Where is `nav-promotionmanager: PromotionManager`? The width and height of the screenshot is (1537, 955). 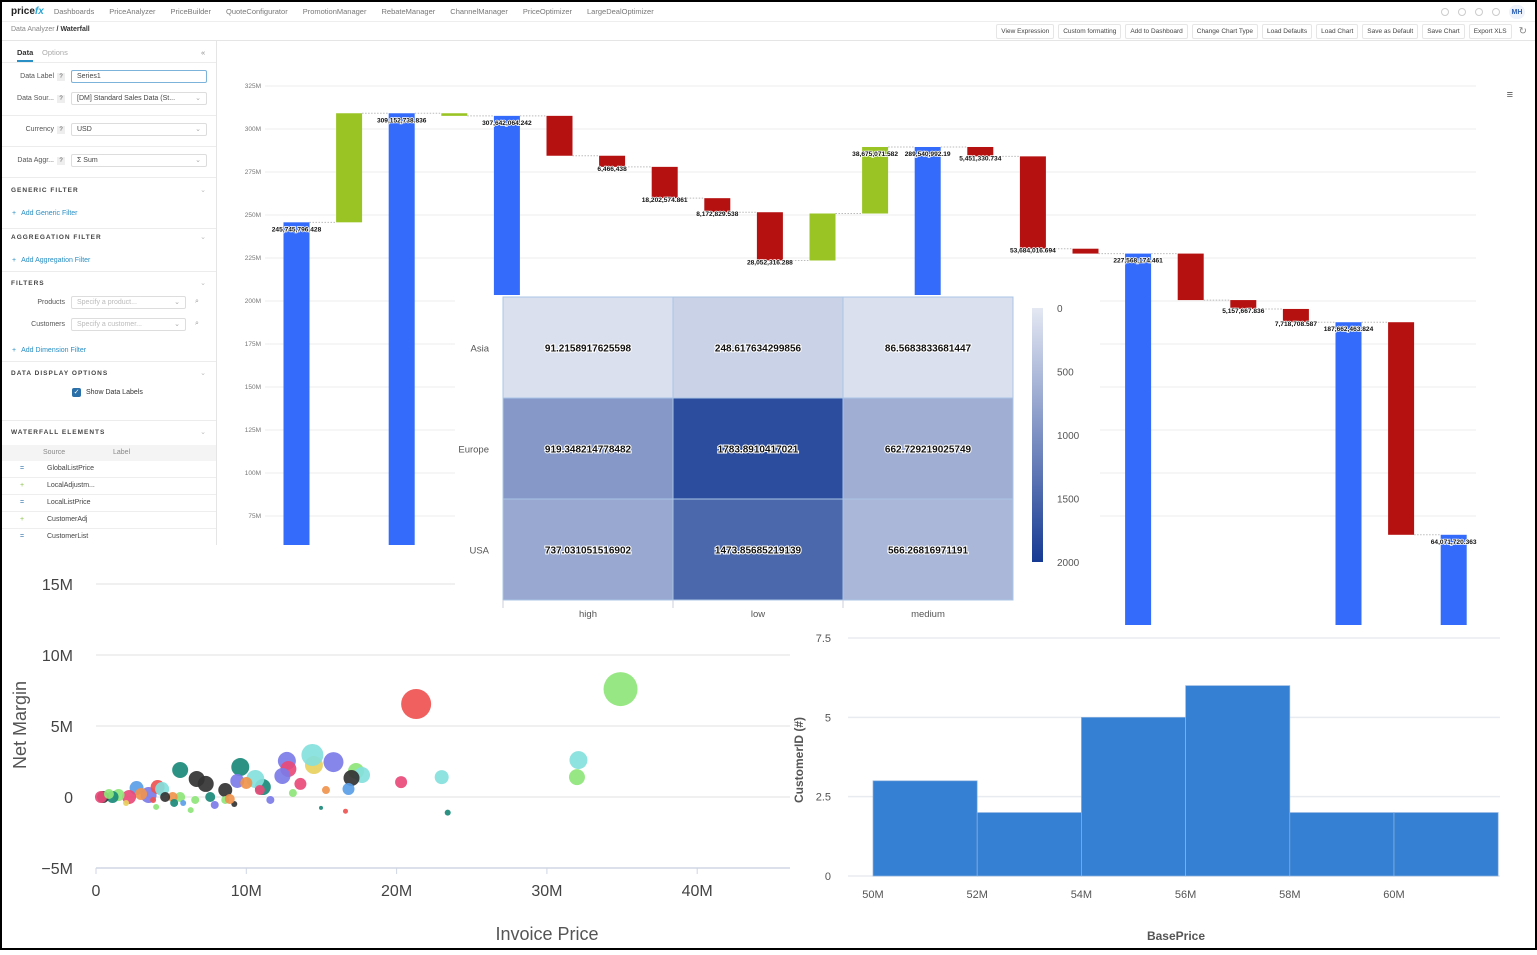
nav-promotionmanager: PromotionManager is located at coordinates (334, 11).